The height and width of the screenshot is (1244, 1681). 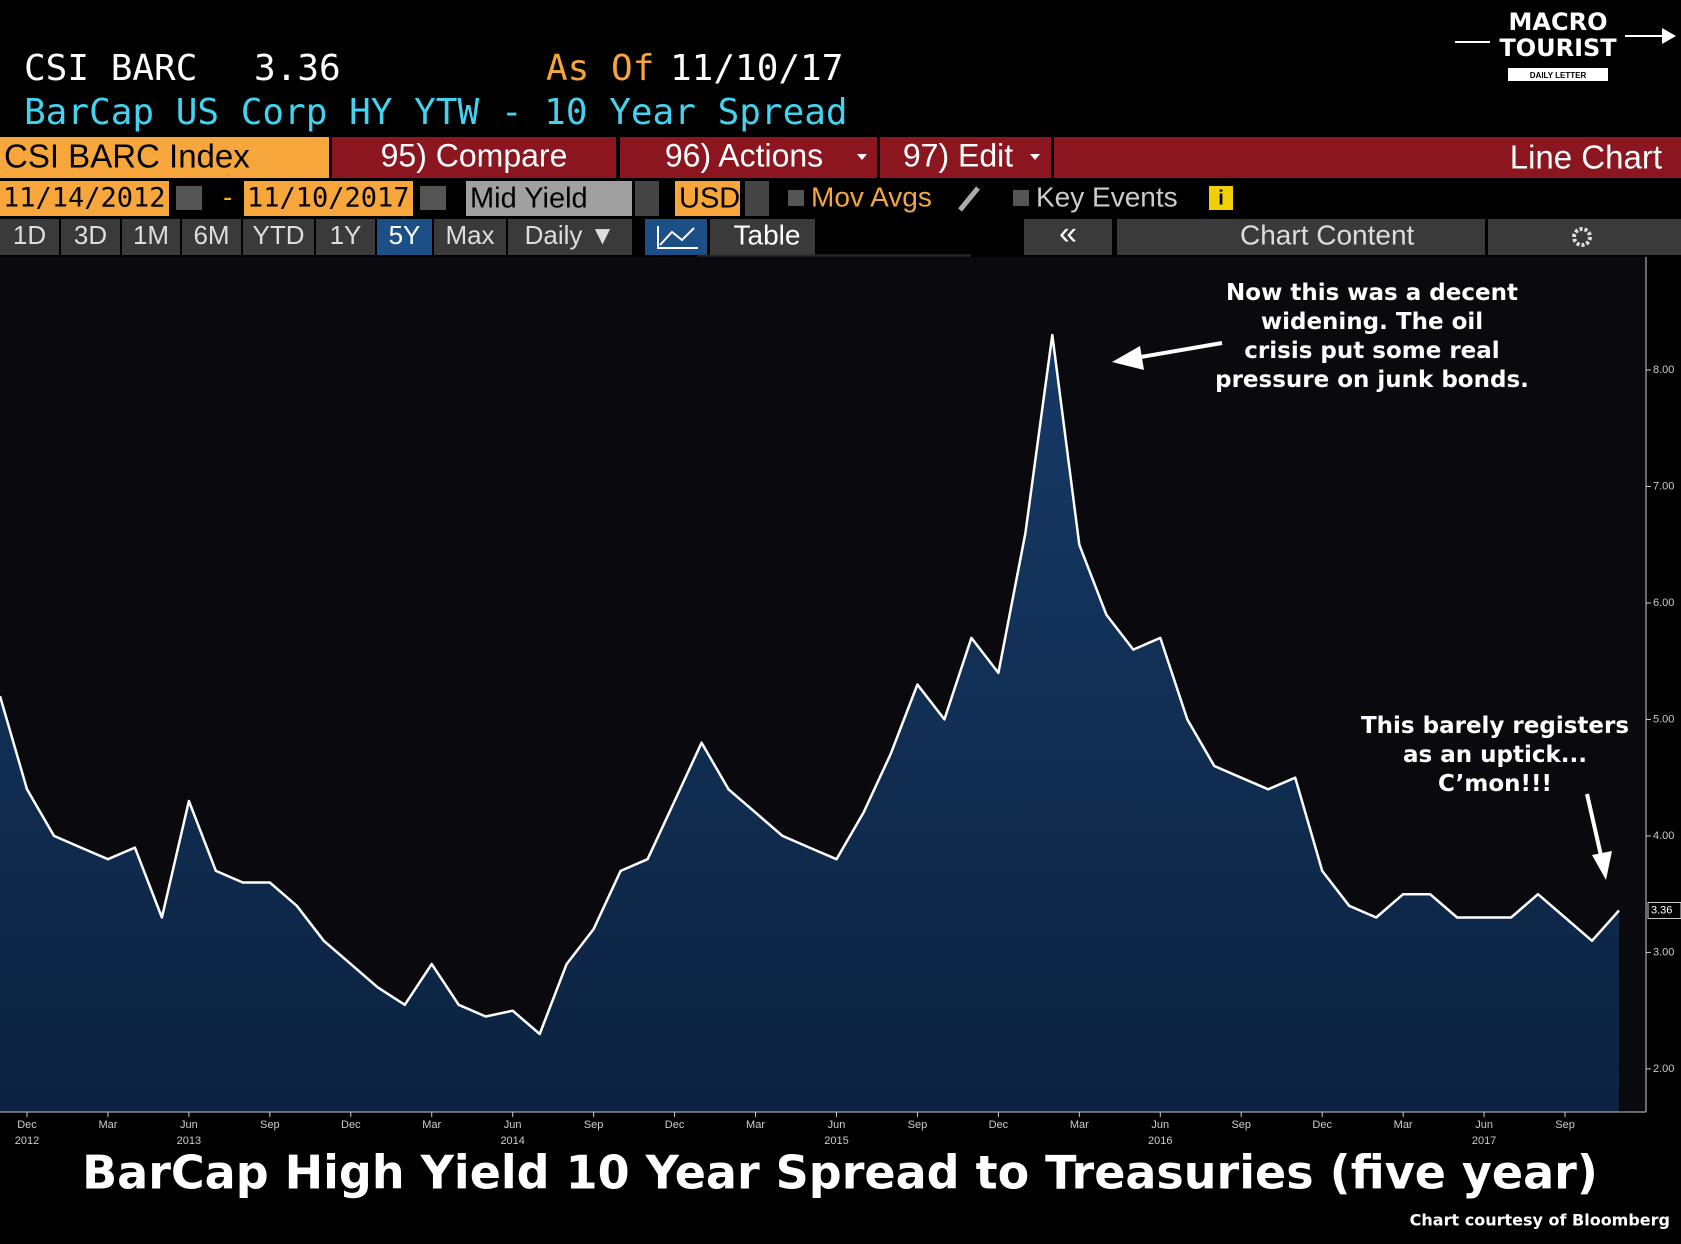 What do you see at coordinates (529, 199) in the screenshot?
I see `field: Mid Yield` at bounding box center [529, 199].